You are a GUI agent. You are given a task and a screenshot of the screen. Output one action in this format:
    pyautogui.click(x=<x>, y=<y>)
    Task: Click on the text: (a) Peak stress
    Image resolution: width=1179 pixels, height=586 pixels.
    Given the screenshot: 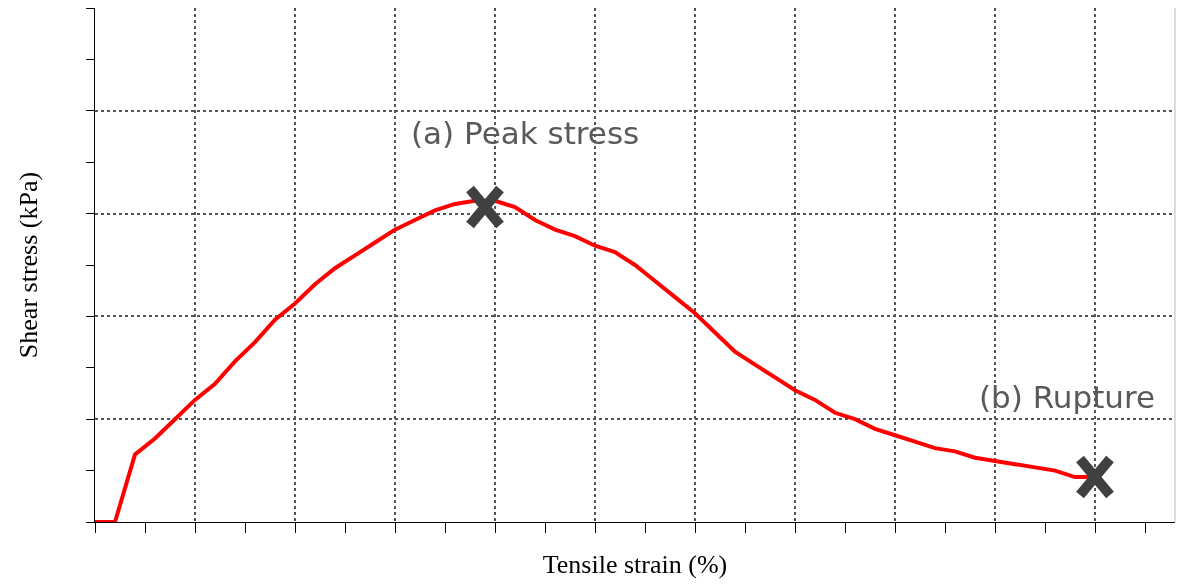 What is the action you would take?
    pyautogui.click(x=525, y=133)
    